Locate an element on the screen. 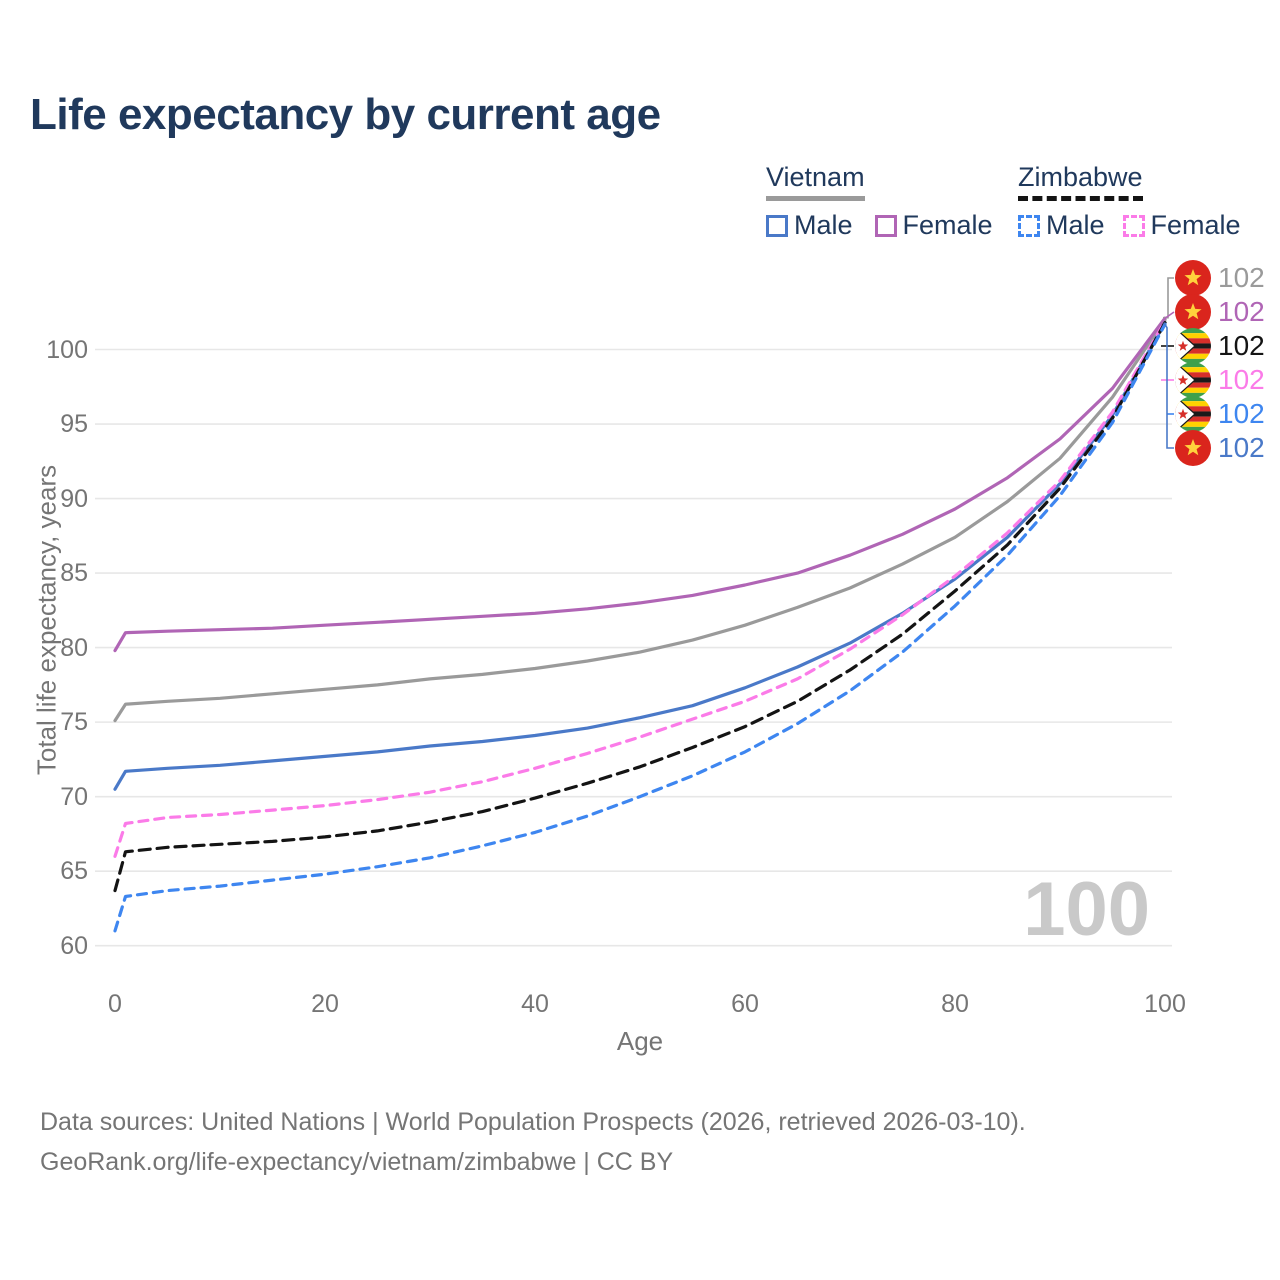  end-label-row-zimbabwe: 102 is located at coordinates (1220, 346).